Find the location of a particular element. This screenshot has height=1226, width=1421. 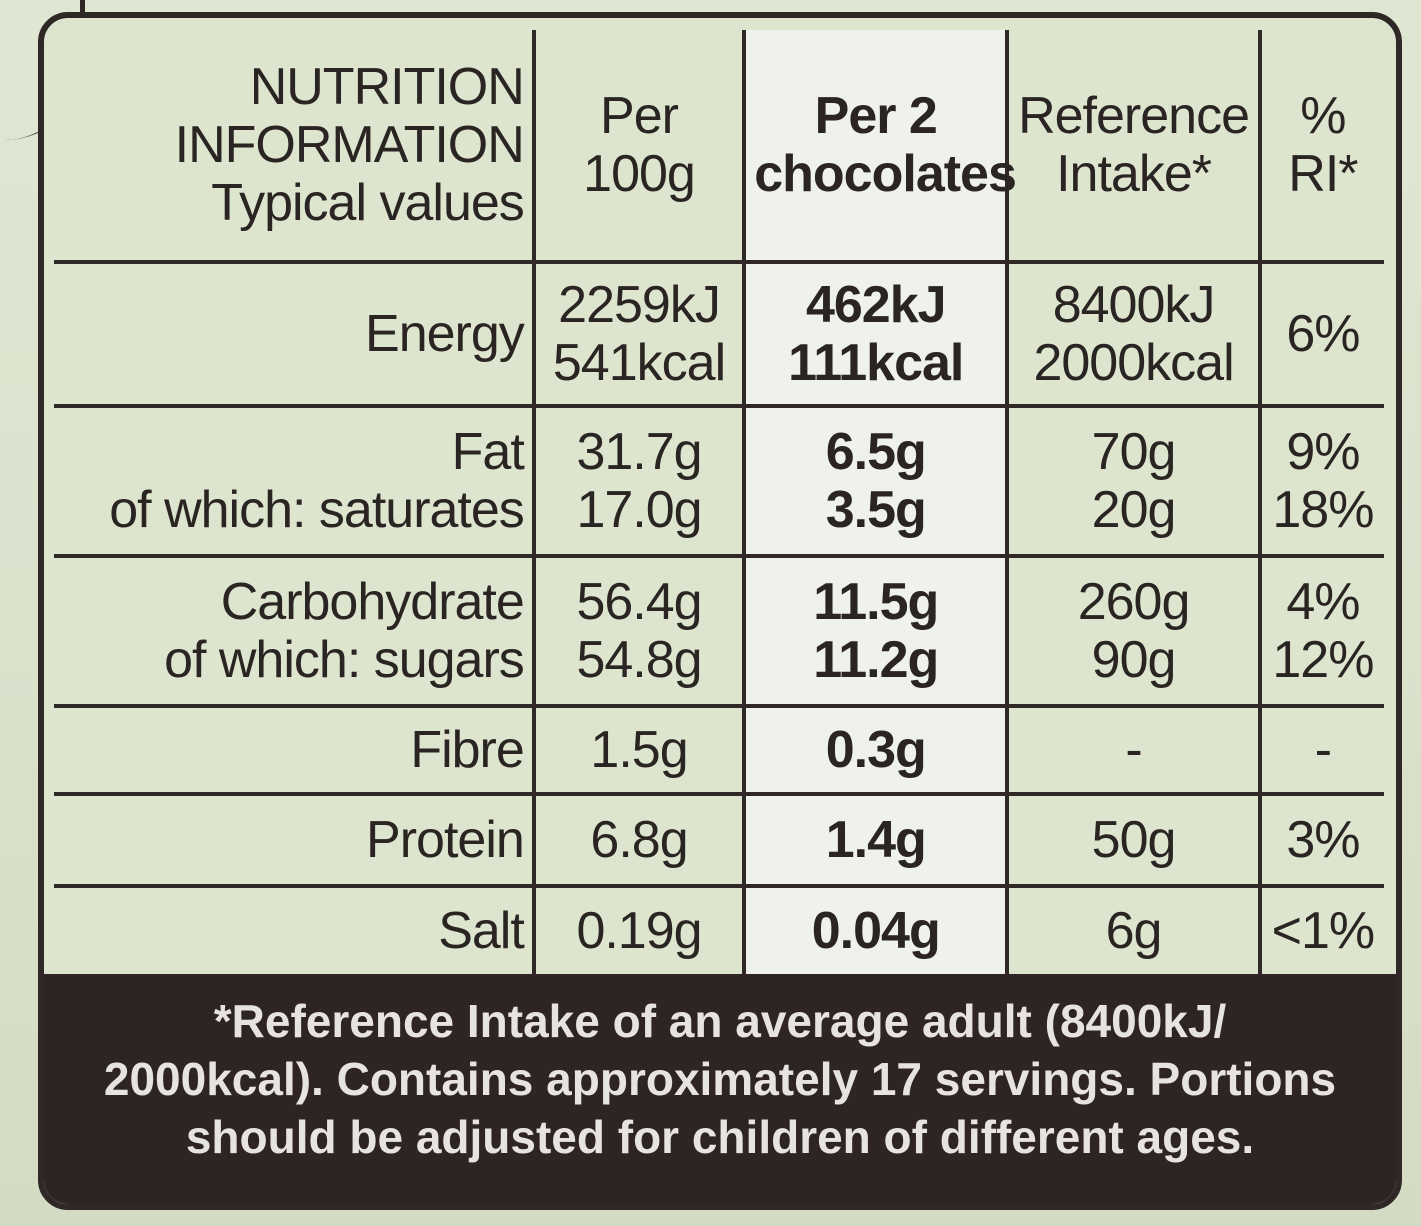

row-label-cell: Carbohydrate of which: sugars is located at coordinates (295, 631).